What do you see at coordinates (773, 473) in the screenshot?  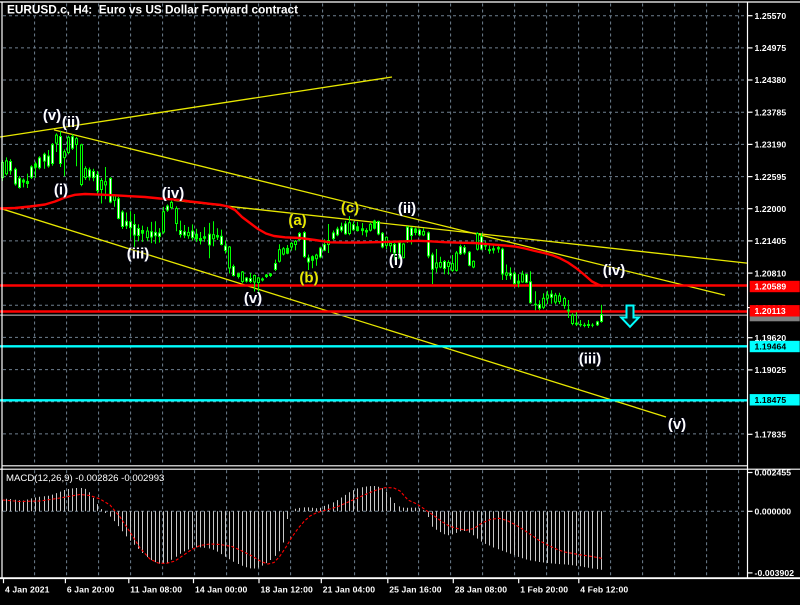 I see `svg-text: 0.002455` at bounding box center [773, 473].